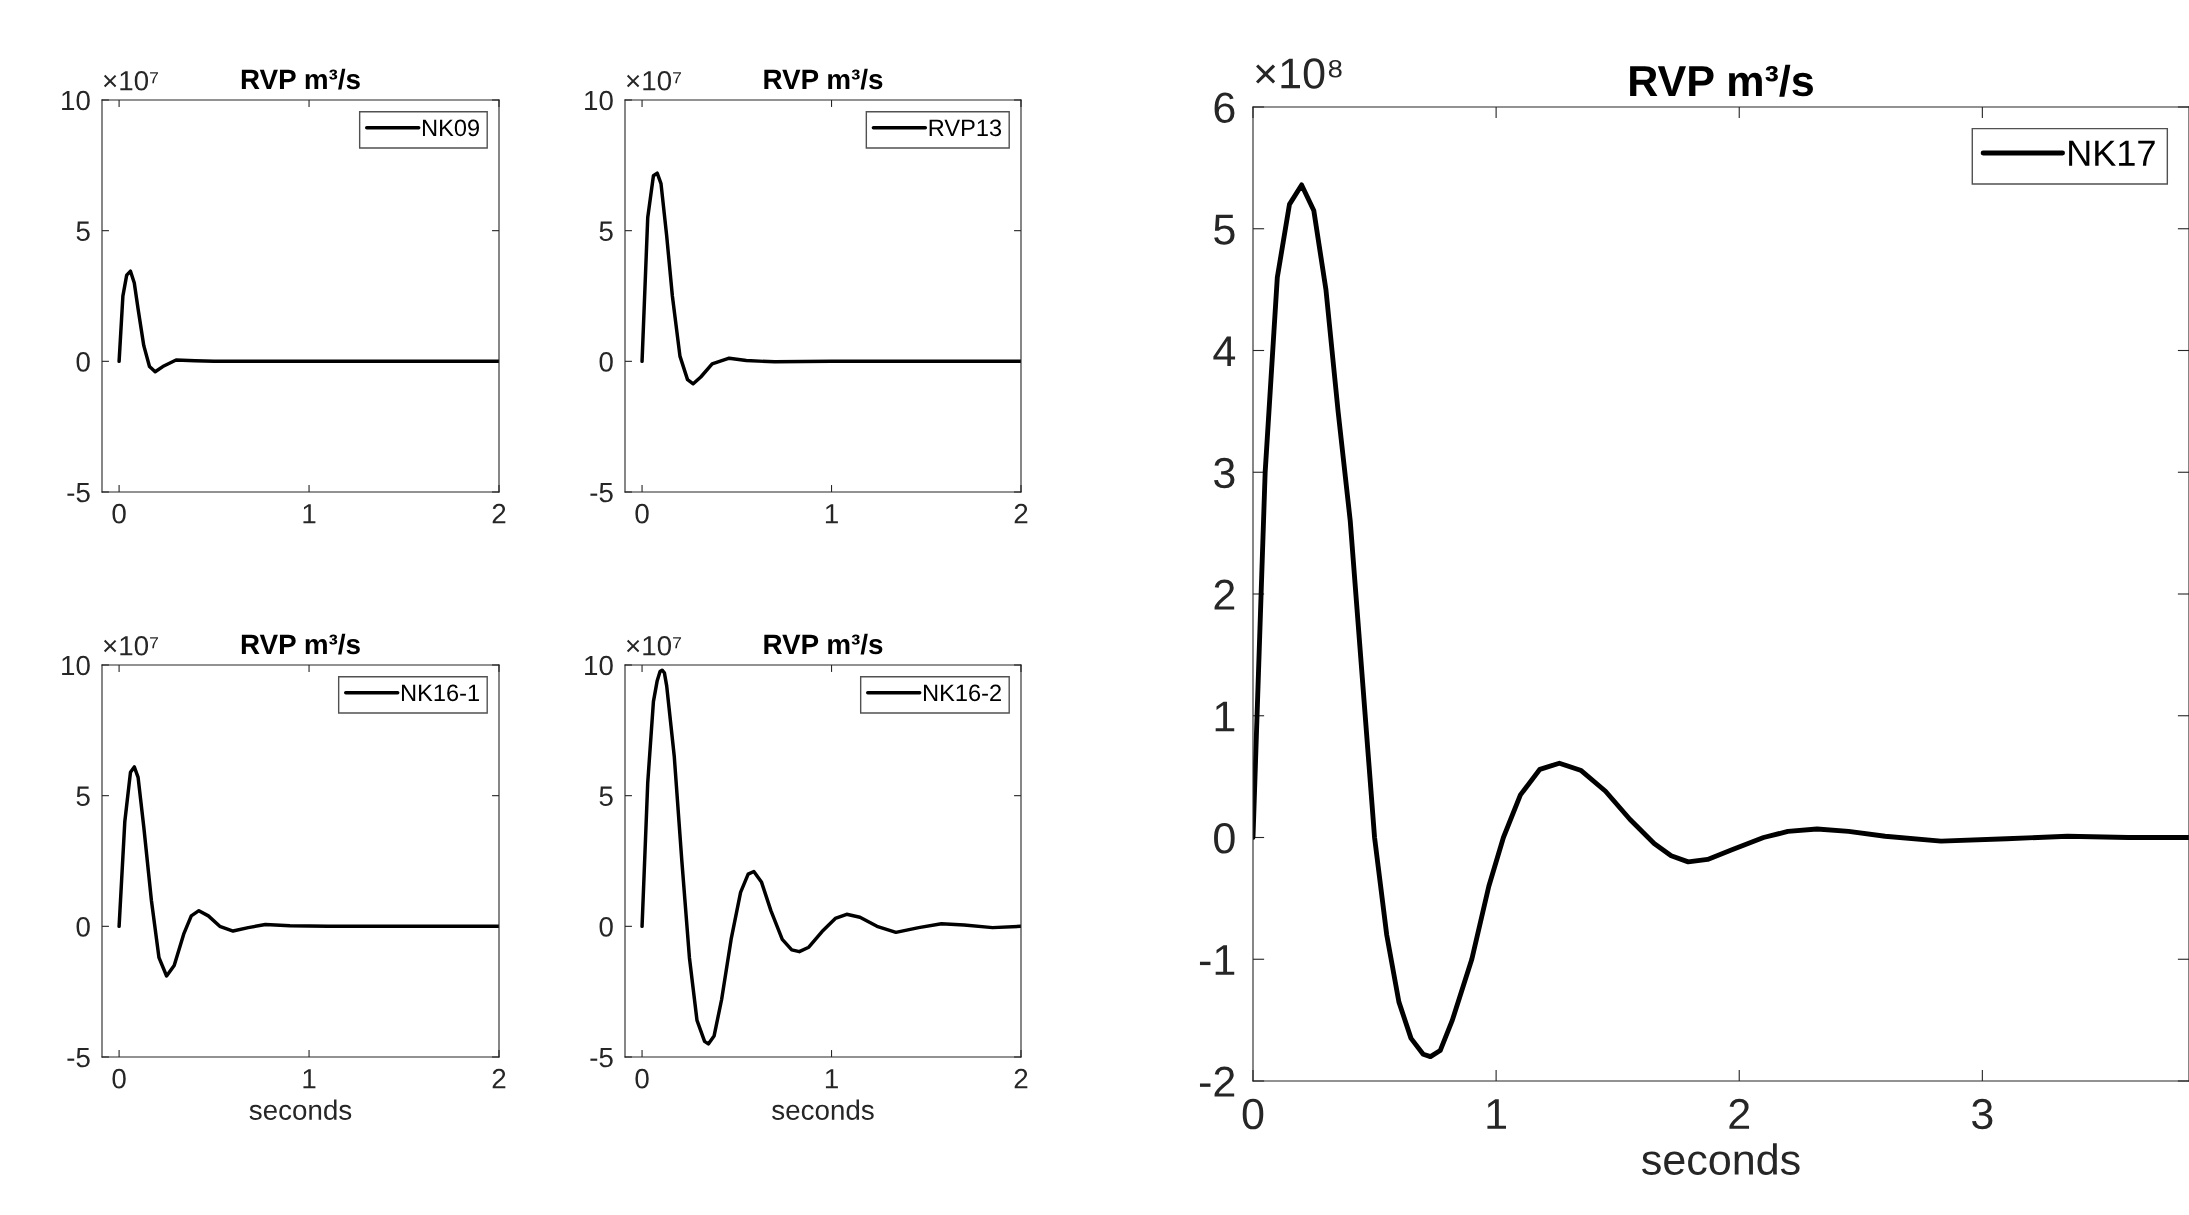  What do you see at coordinates (1217, 960) in the screenshot?
I see `y-tick-label: -1` at bounding box center [1217, 960].